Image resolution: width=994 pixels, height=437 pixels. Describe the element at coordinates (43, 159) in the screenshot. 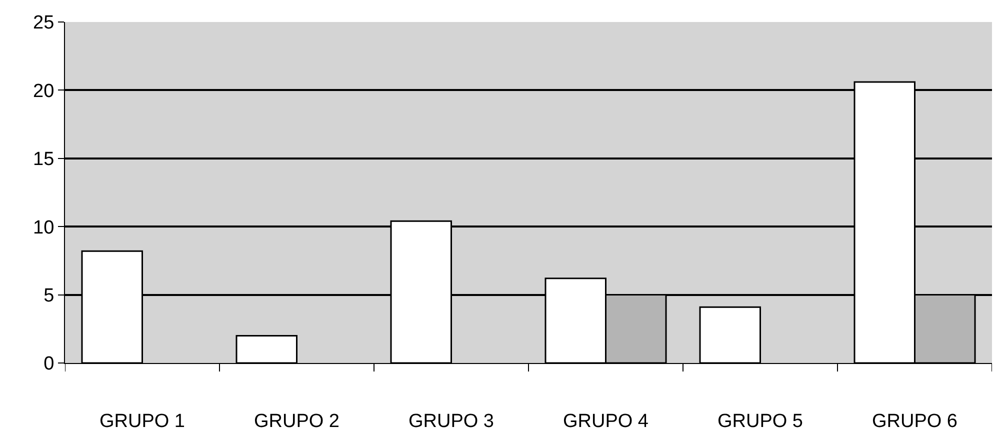

I see `y-tick-label: 15` at that location.